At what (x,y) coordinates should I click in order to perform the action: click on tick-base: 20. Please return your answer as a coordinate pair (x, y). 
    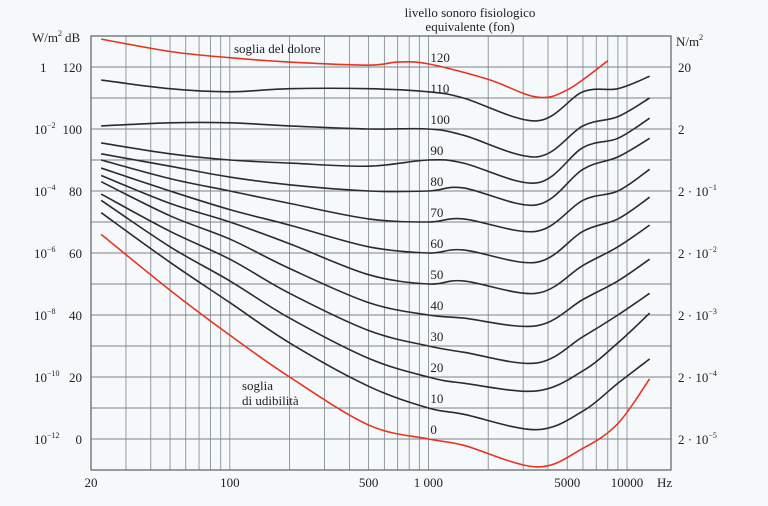
    Looking at the image, I should click on (684, 67).